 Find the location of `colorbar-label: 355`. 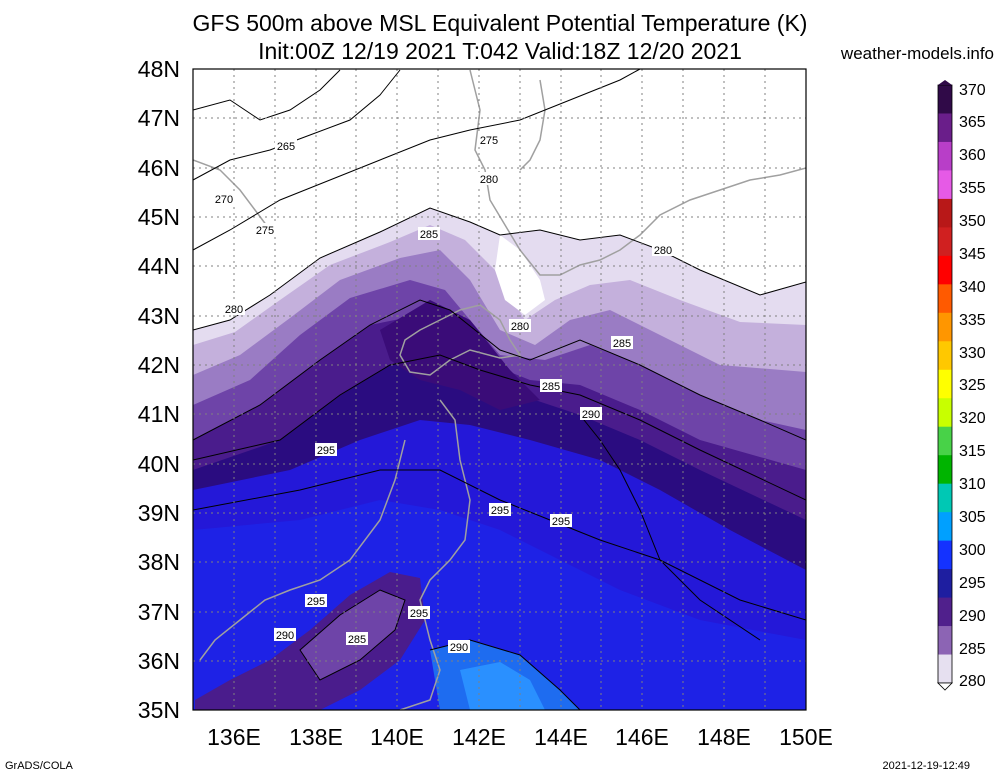

colorbar-label: 355 is located at coordinates (972, 188).